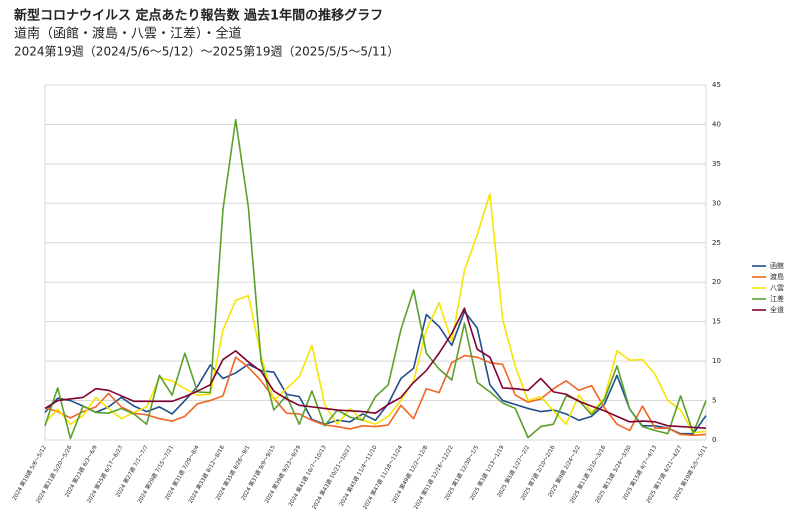 This screenshot has height=513, width=800. I want to click on legend-label: 八雲, so click(777, 288).